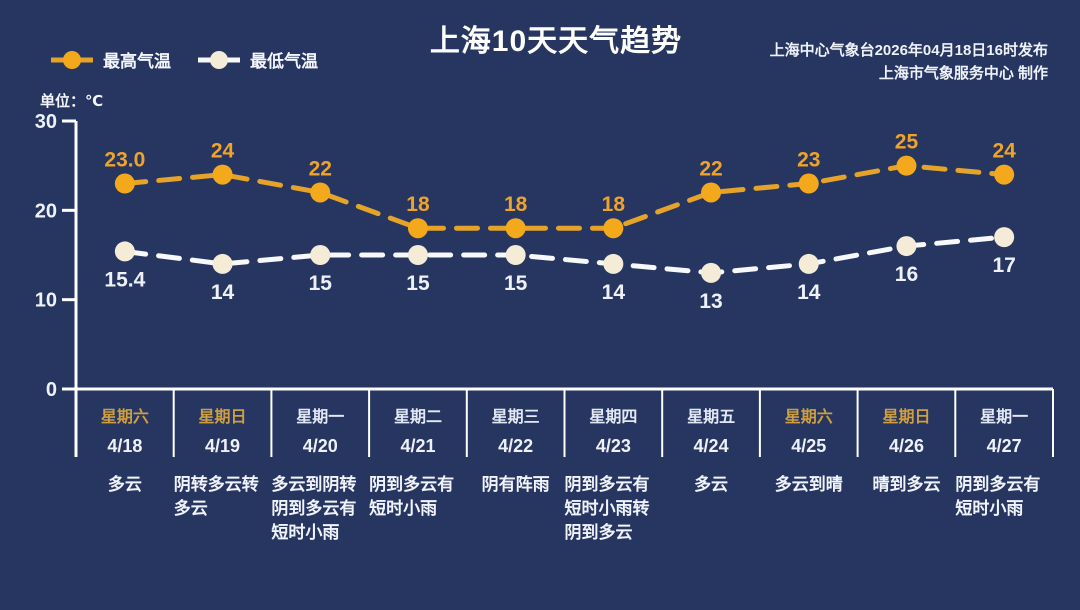 This screenshot has height=610, width=1080. Describe the element at coordinates (614, 468) in the screenshot. I see `day-column: 星期四 4/23 阴到多云有短时小雨转阴到多云` at that location.